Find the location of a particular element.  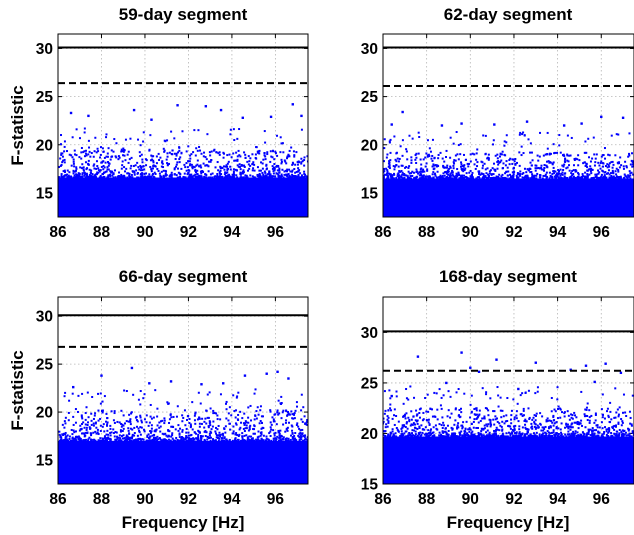

x-tick-label: 86 is located at coordinates (58, 499).